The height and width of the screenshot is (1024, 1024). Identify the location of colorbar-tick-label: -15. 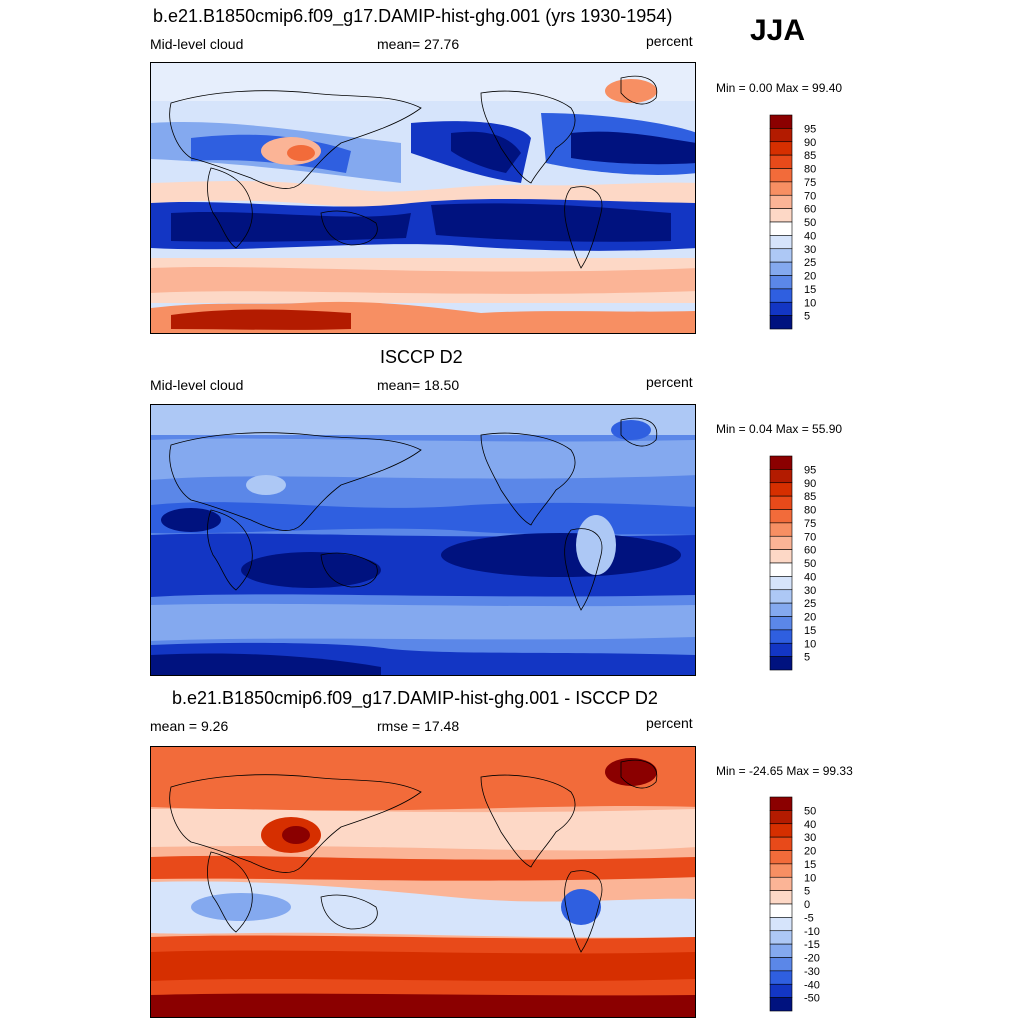
(812, 945).